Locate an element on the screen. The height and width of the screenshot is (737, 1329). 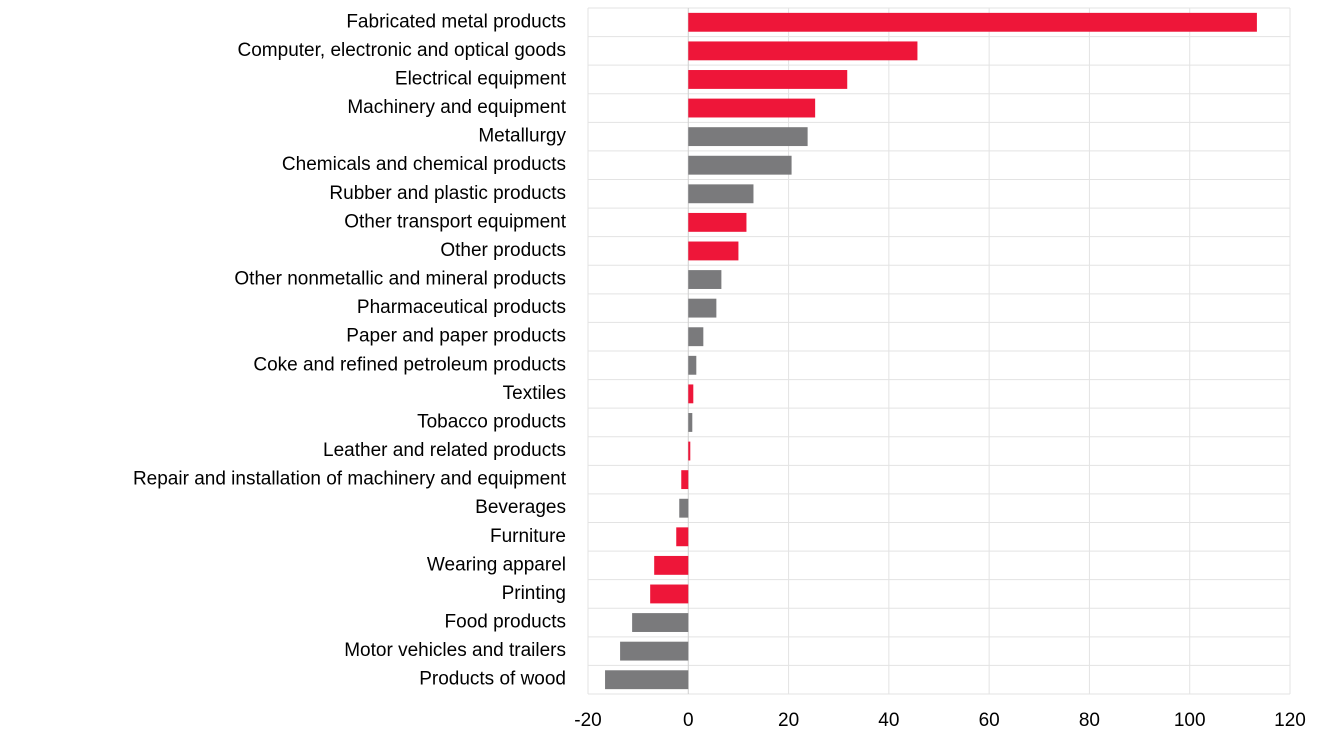
y-tick-label: Products of wood is located at coordinates (492, 679).